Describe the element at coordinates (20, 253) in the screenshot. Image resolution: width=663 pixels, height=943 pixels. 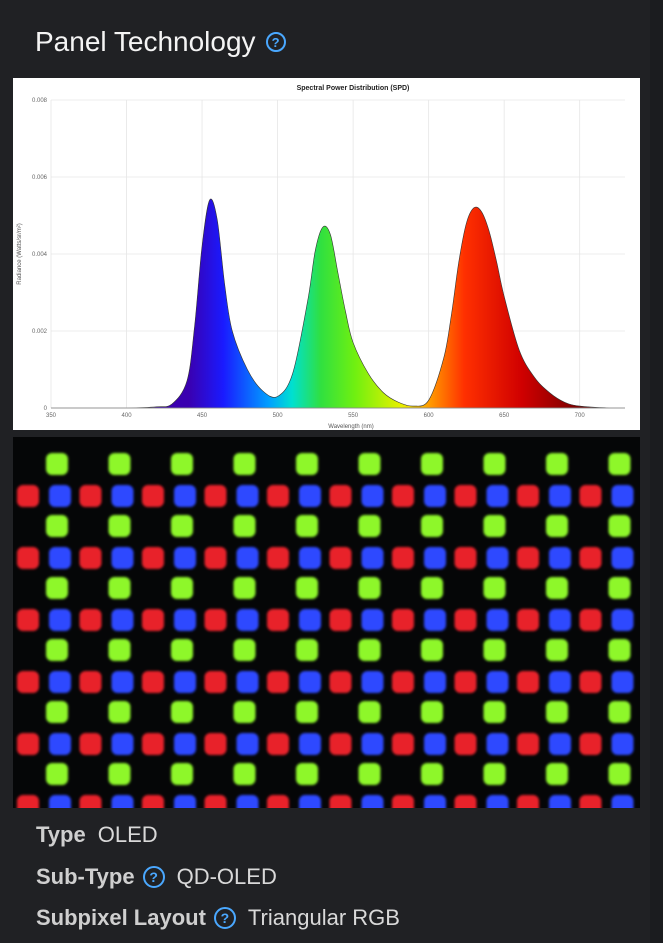
I see `y-axis-label: Radiance (Watts/sr/m²)` at that location.